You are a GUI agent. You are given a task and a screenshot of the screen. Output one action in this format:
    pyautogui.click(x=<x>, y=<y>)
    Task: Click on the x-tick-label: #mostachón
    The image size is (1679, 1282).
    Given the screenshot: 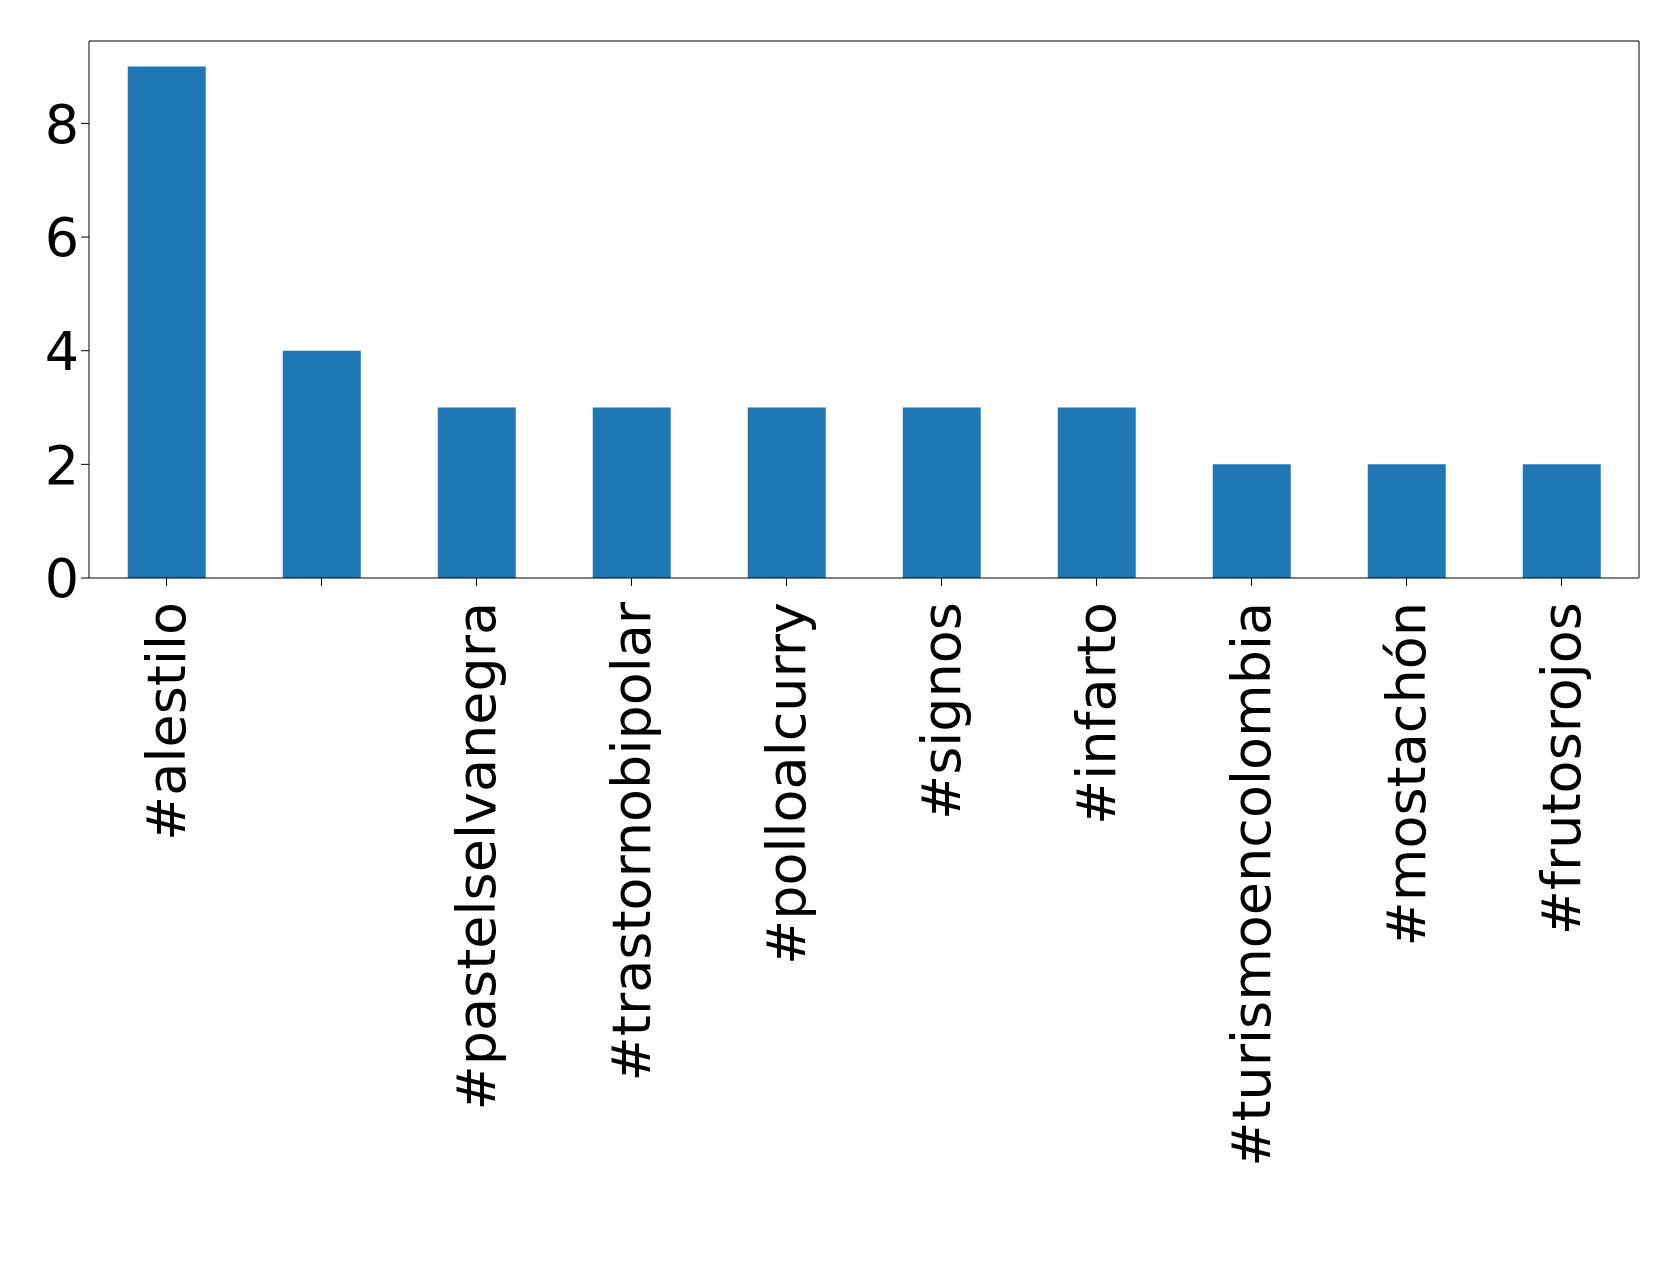 What is the action you would take?
    pyautogui.click(x=1406, y=774)
    